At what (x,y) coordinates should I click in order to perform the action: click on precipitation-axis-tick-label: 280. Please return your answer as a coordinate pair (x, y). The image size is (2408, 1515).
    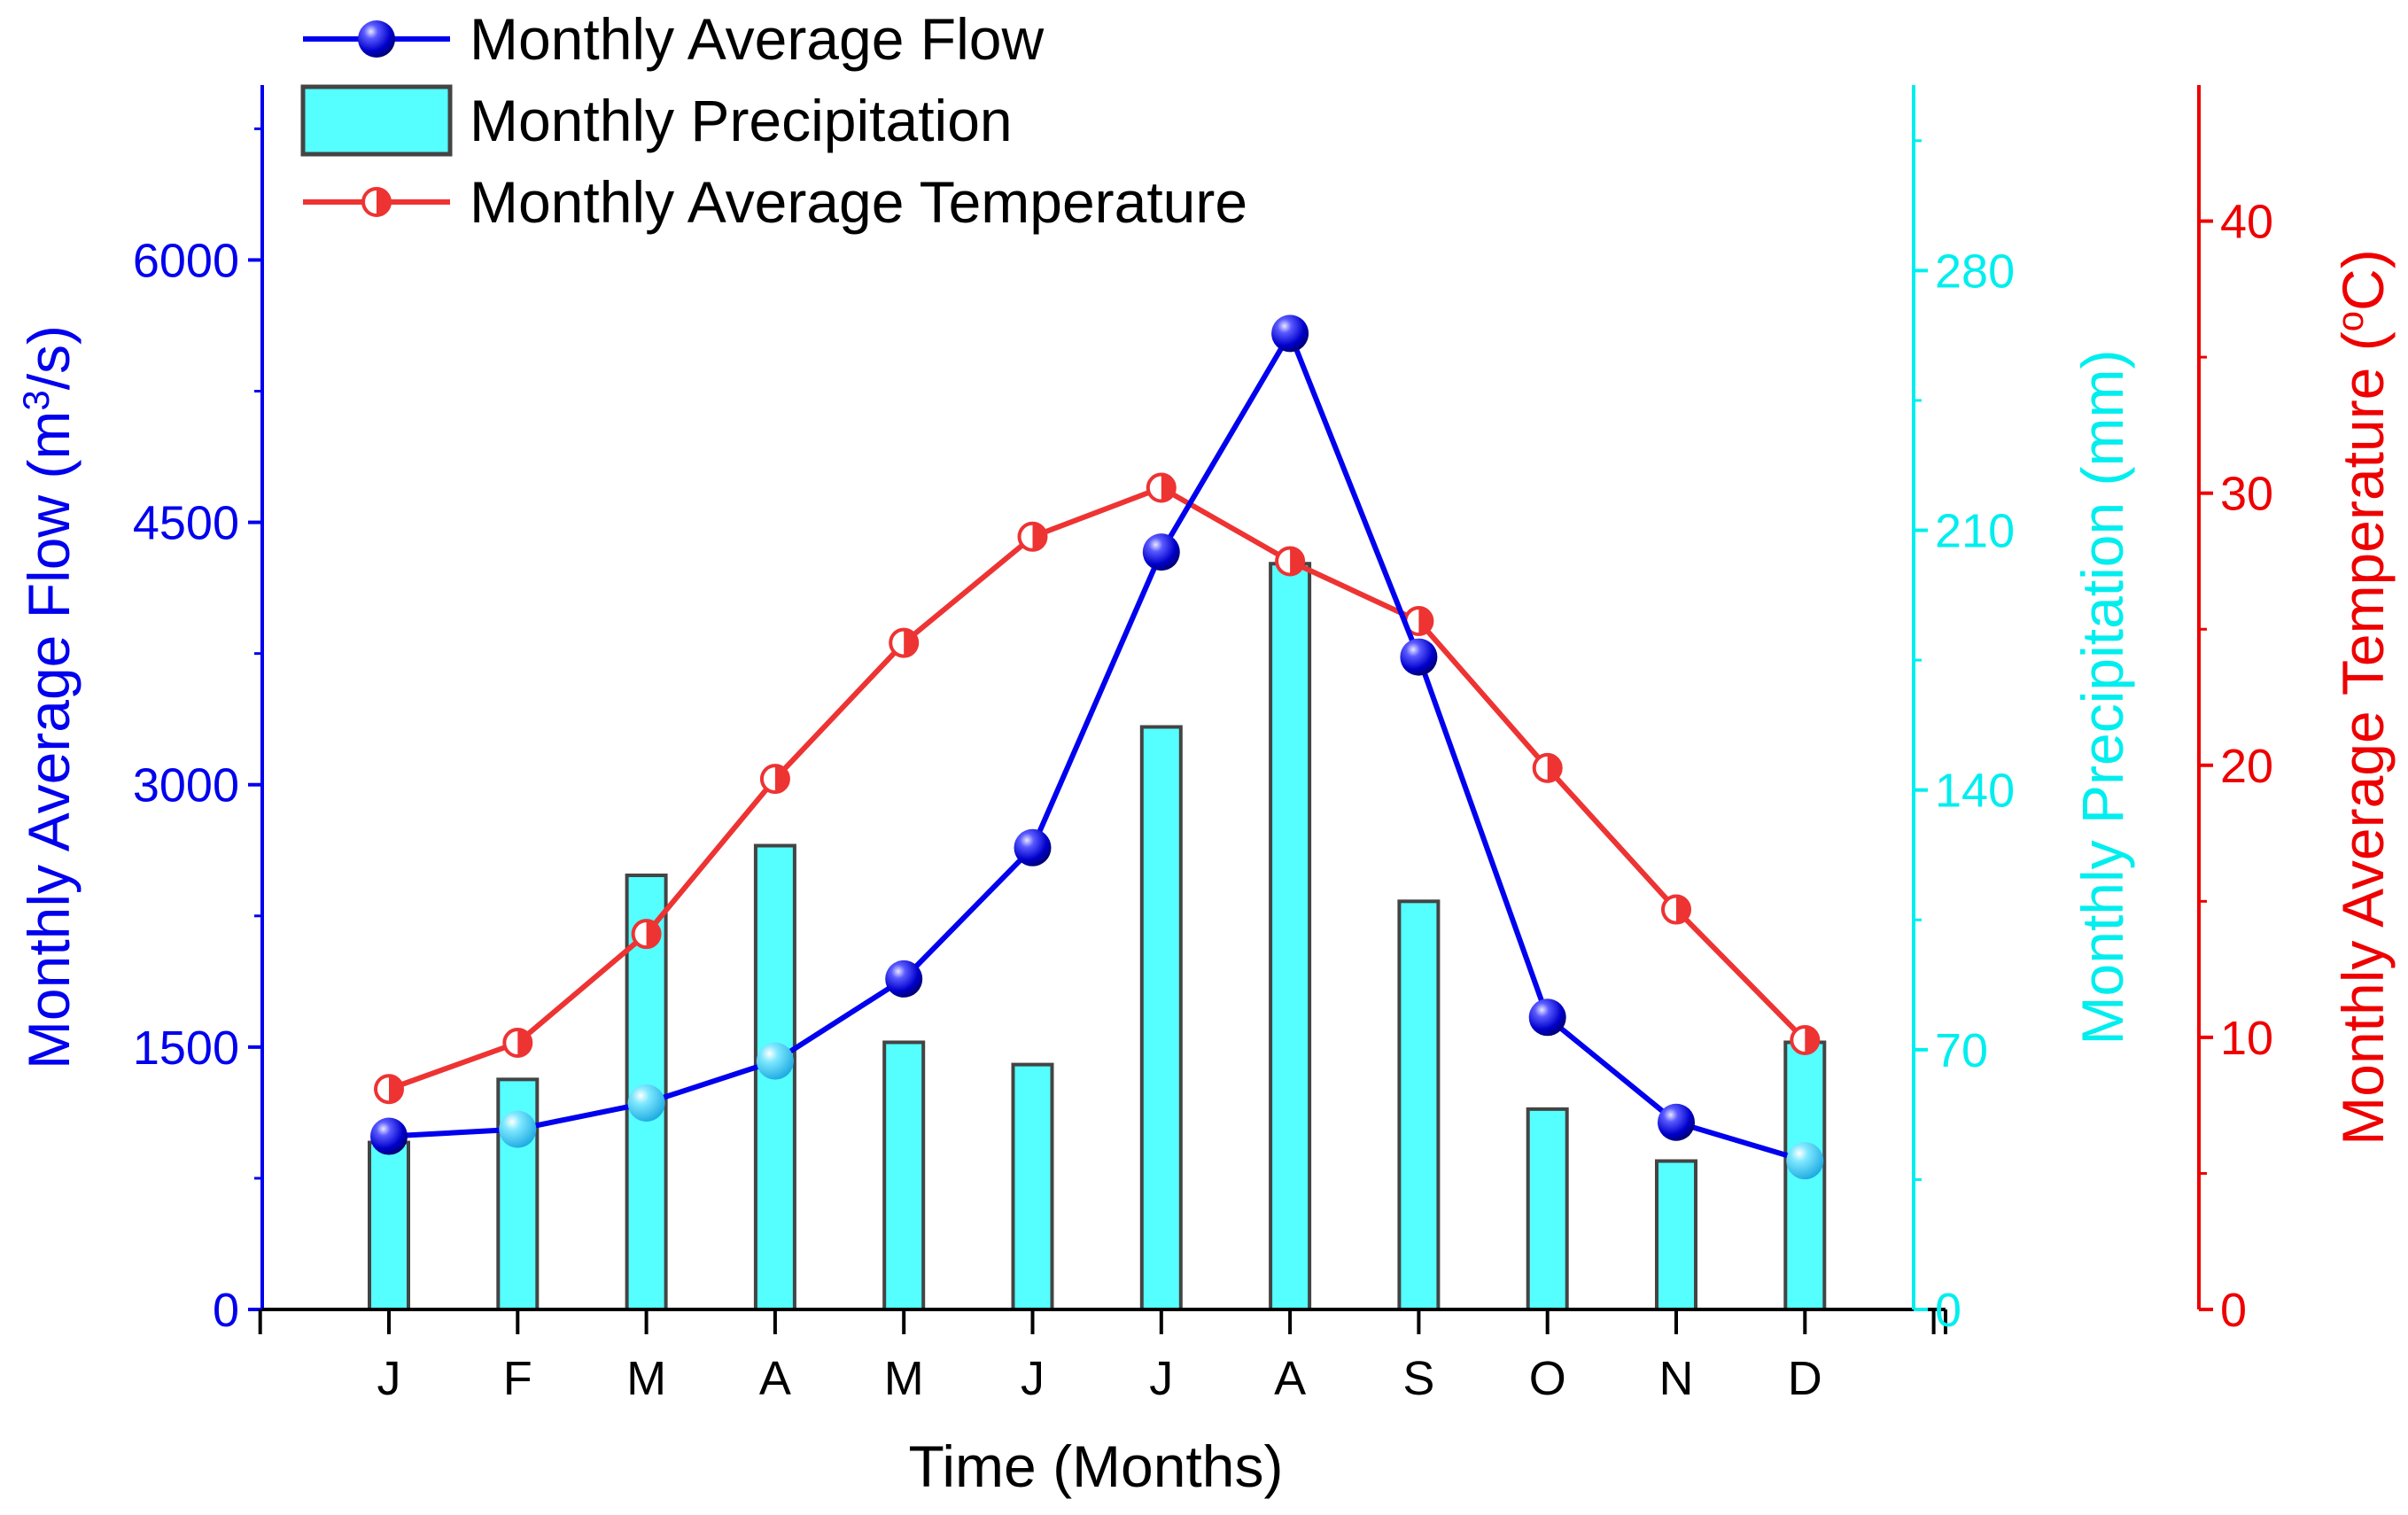
    Looking at the image, I should click on (1975, 271).